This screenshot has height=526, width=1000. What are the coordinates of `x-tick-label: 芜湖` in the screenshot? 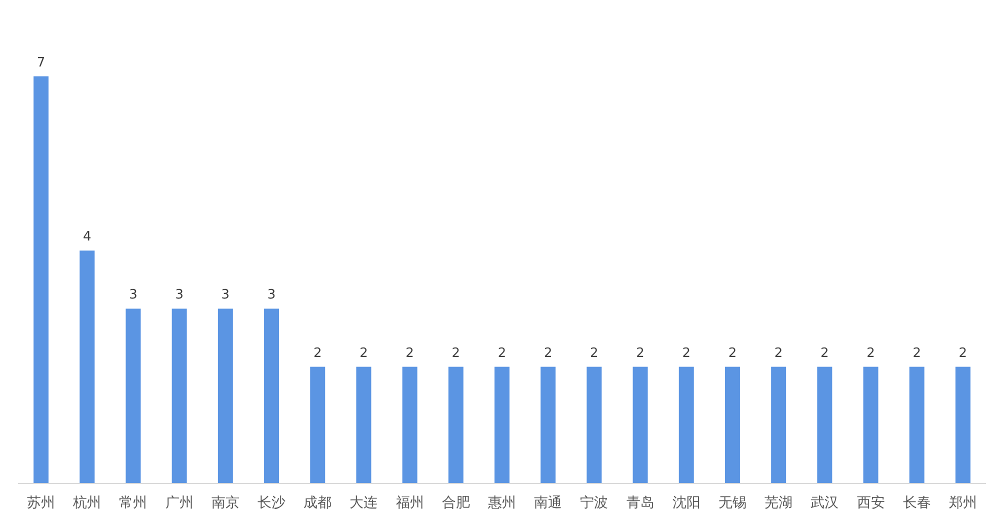 It's located at (778, 503).